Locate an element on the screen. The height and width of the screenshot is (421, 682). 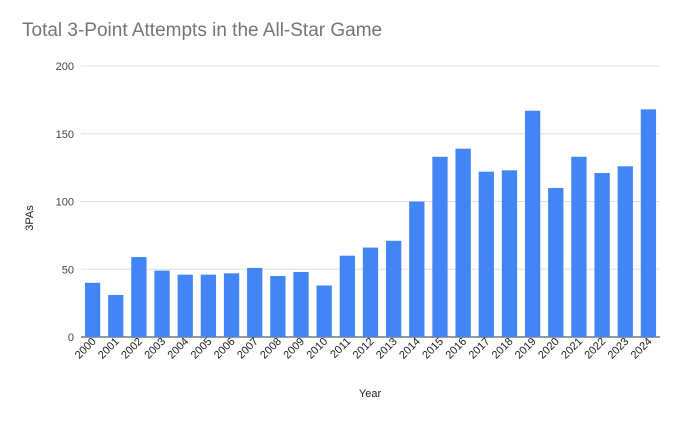
x-tick-label: 2017 is located at coordinates (480, 349).